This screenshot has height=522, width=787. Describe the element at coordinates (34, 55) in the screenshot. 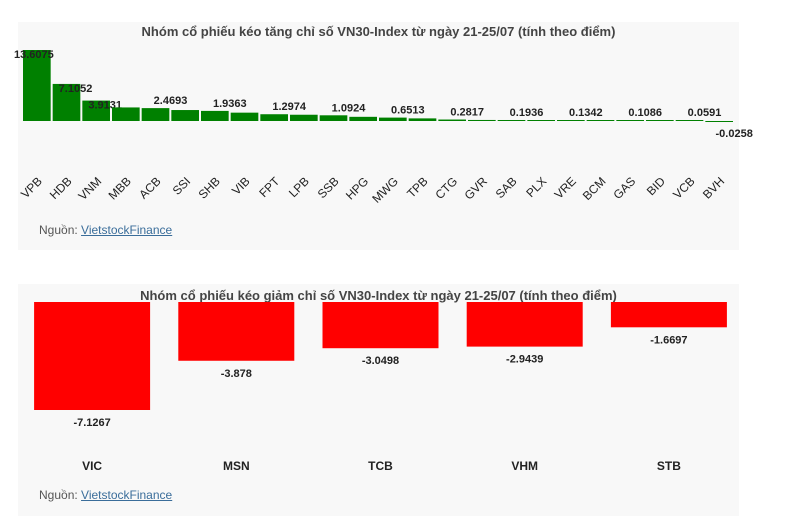

I see `data-label: 13.6075` at that location.